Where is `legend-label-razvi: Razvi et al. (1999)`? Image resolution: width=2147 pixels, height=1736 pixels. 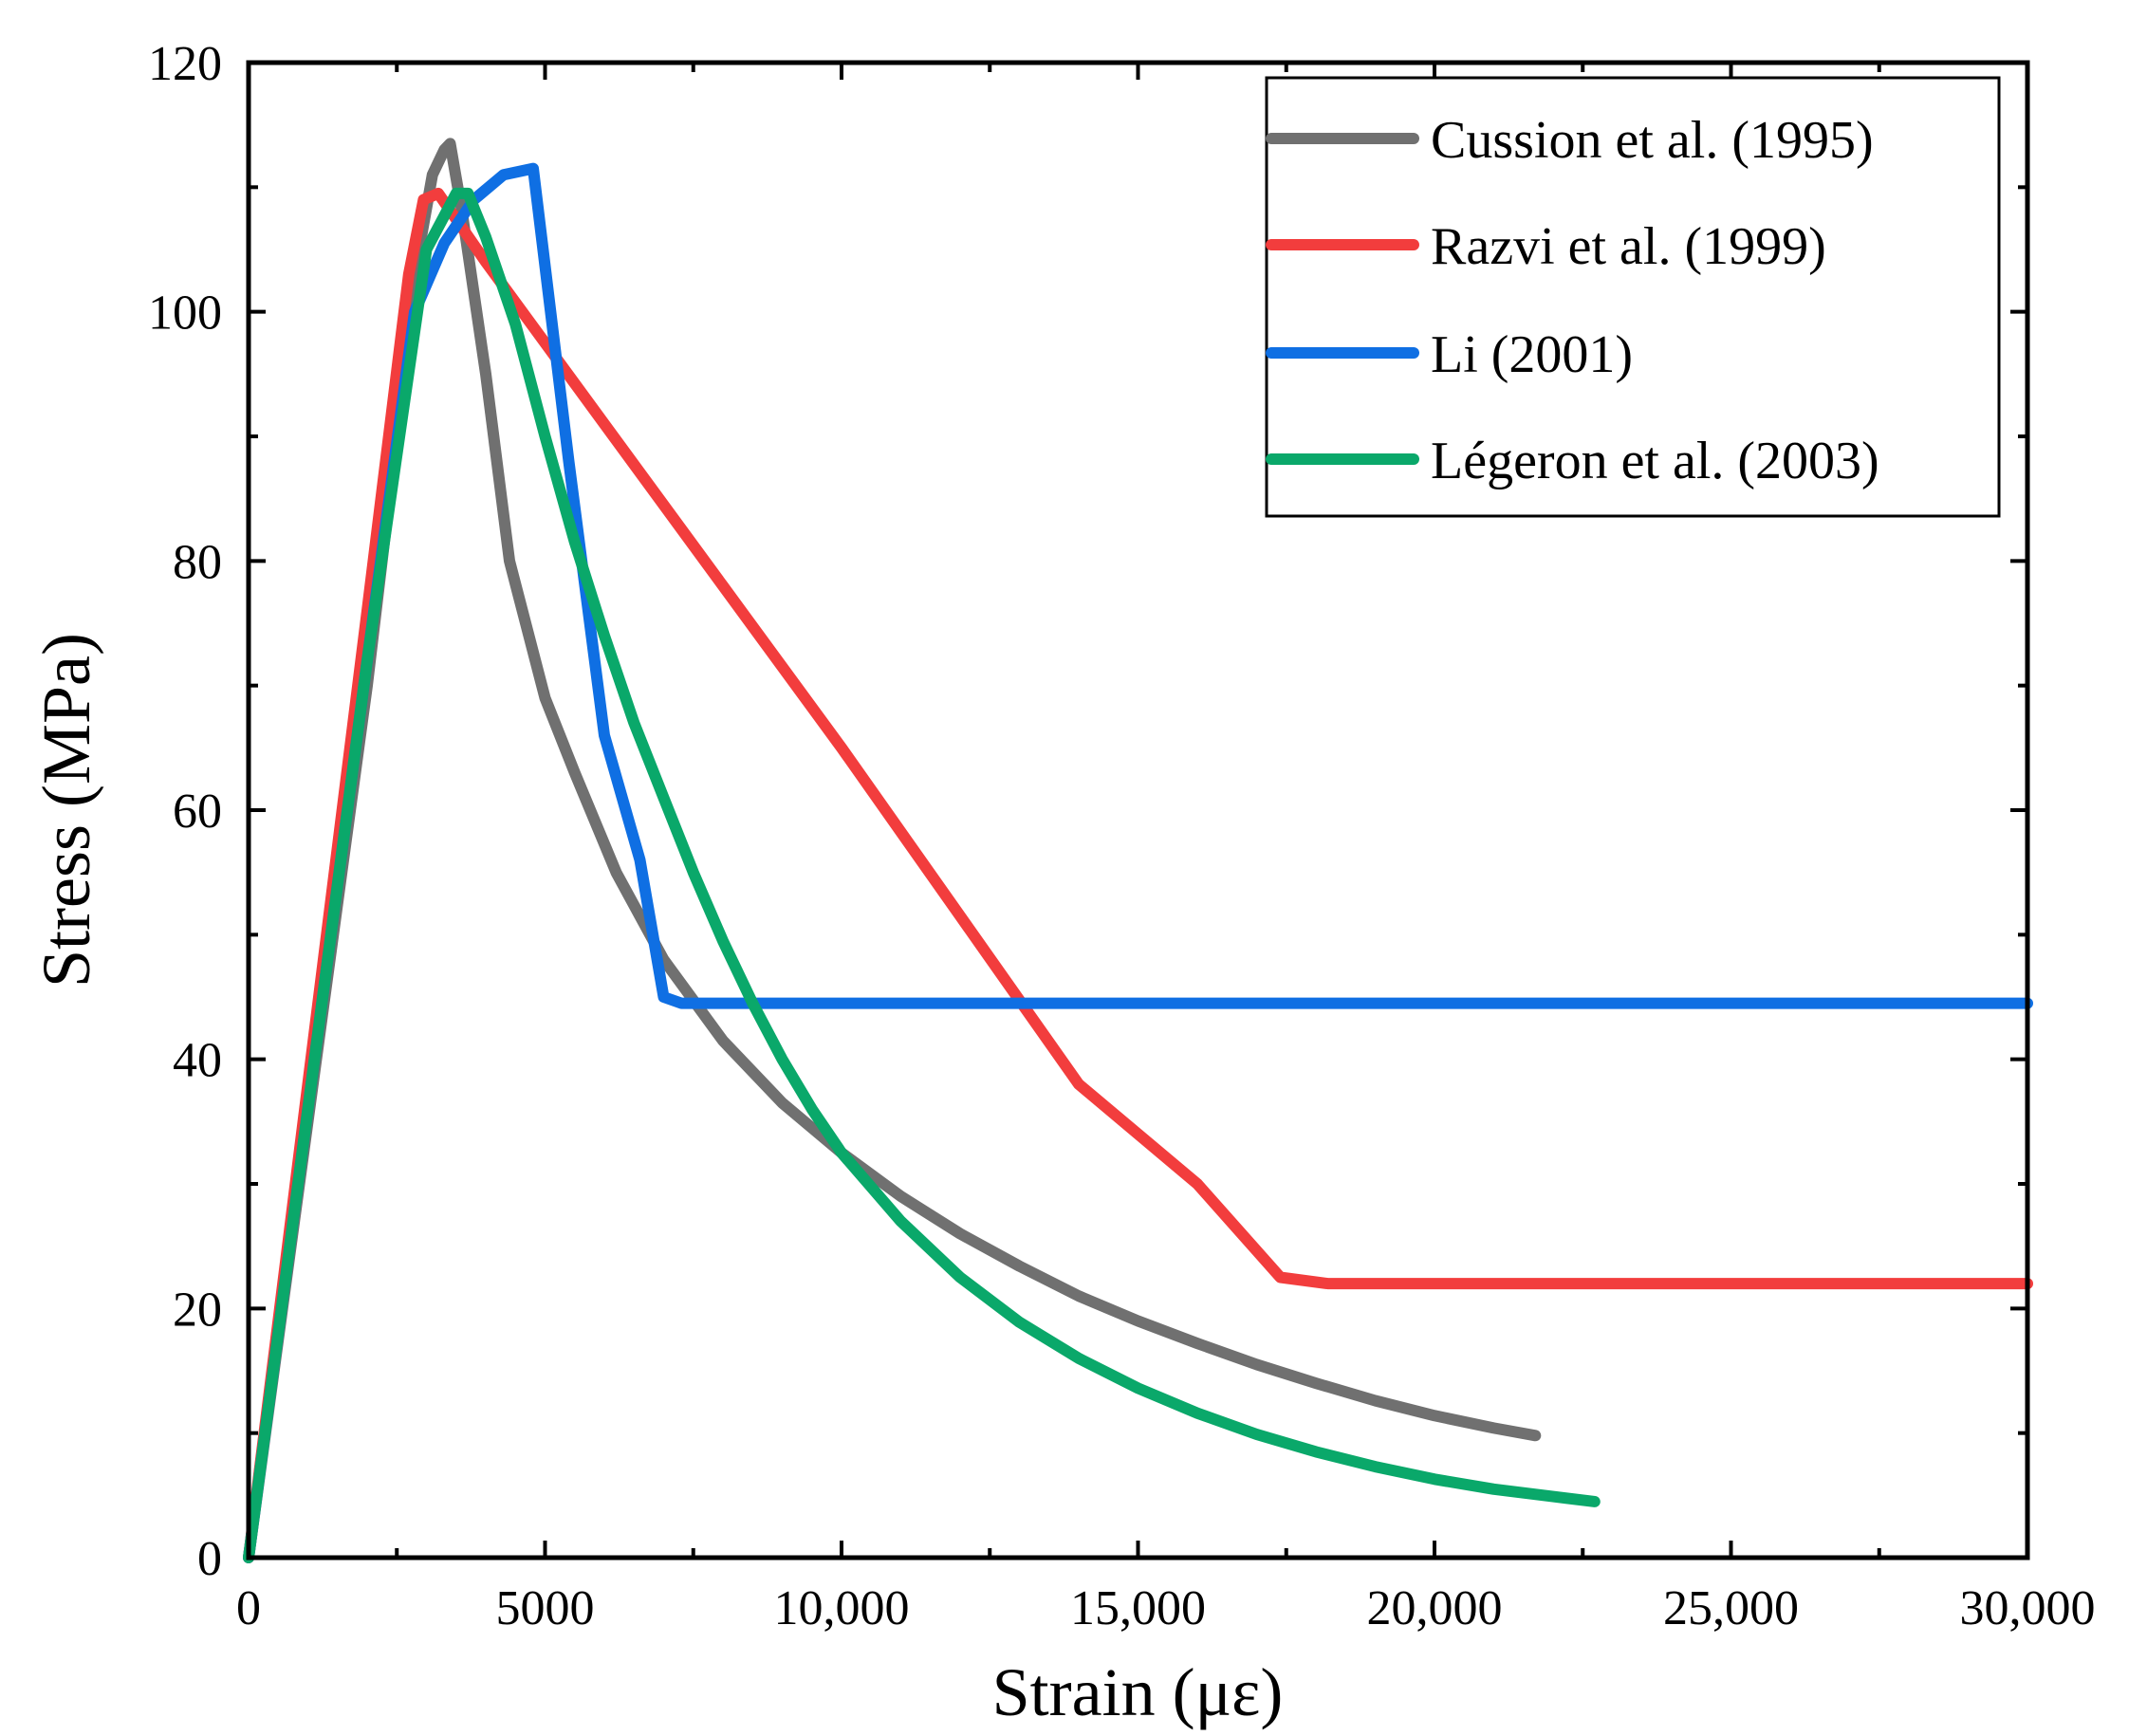 legend-label-razvi: Razvi et al. (1999) is located at coordinates (1628, 246).